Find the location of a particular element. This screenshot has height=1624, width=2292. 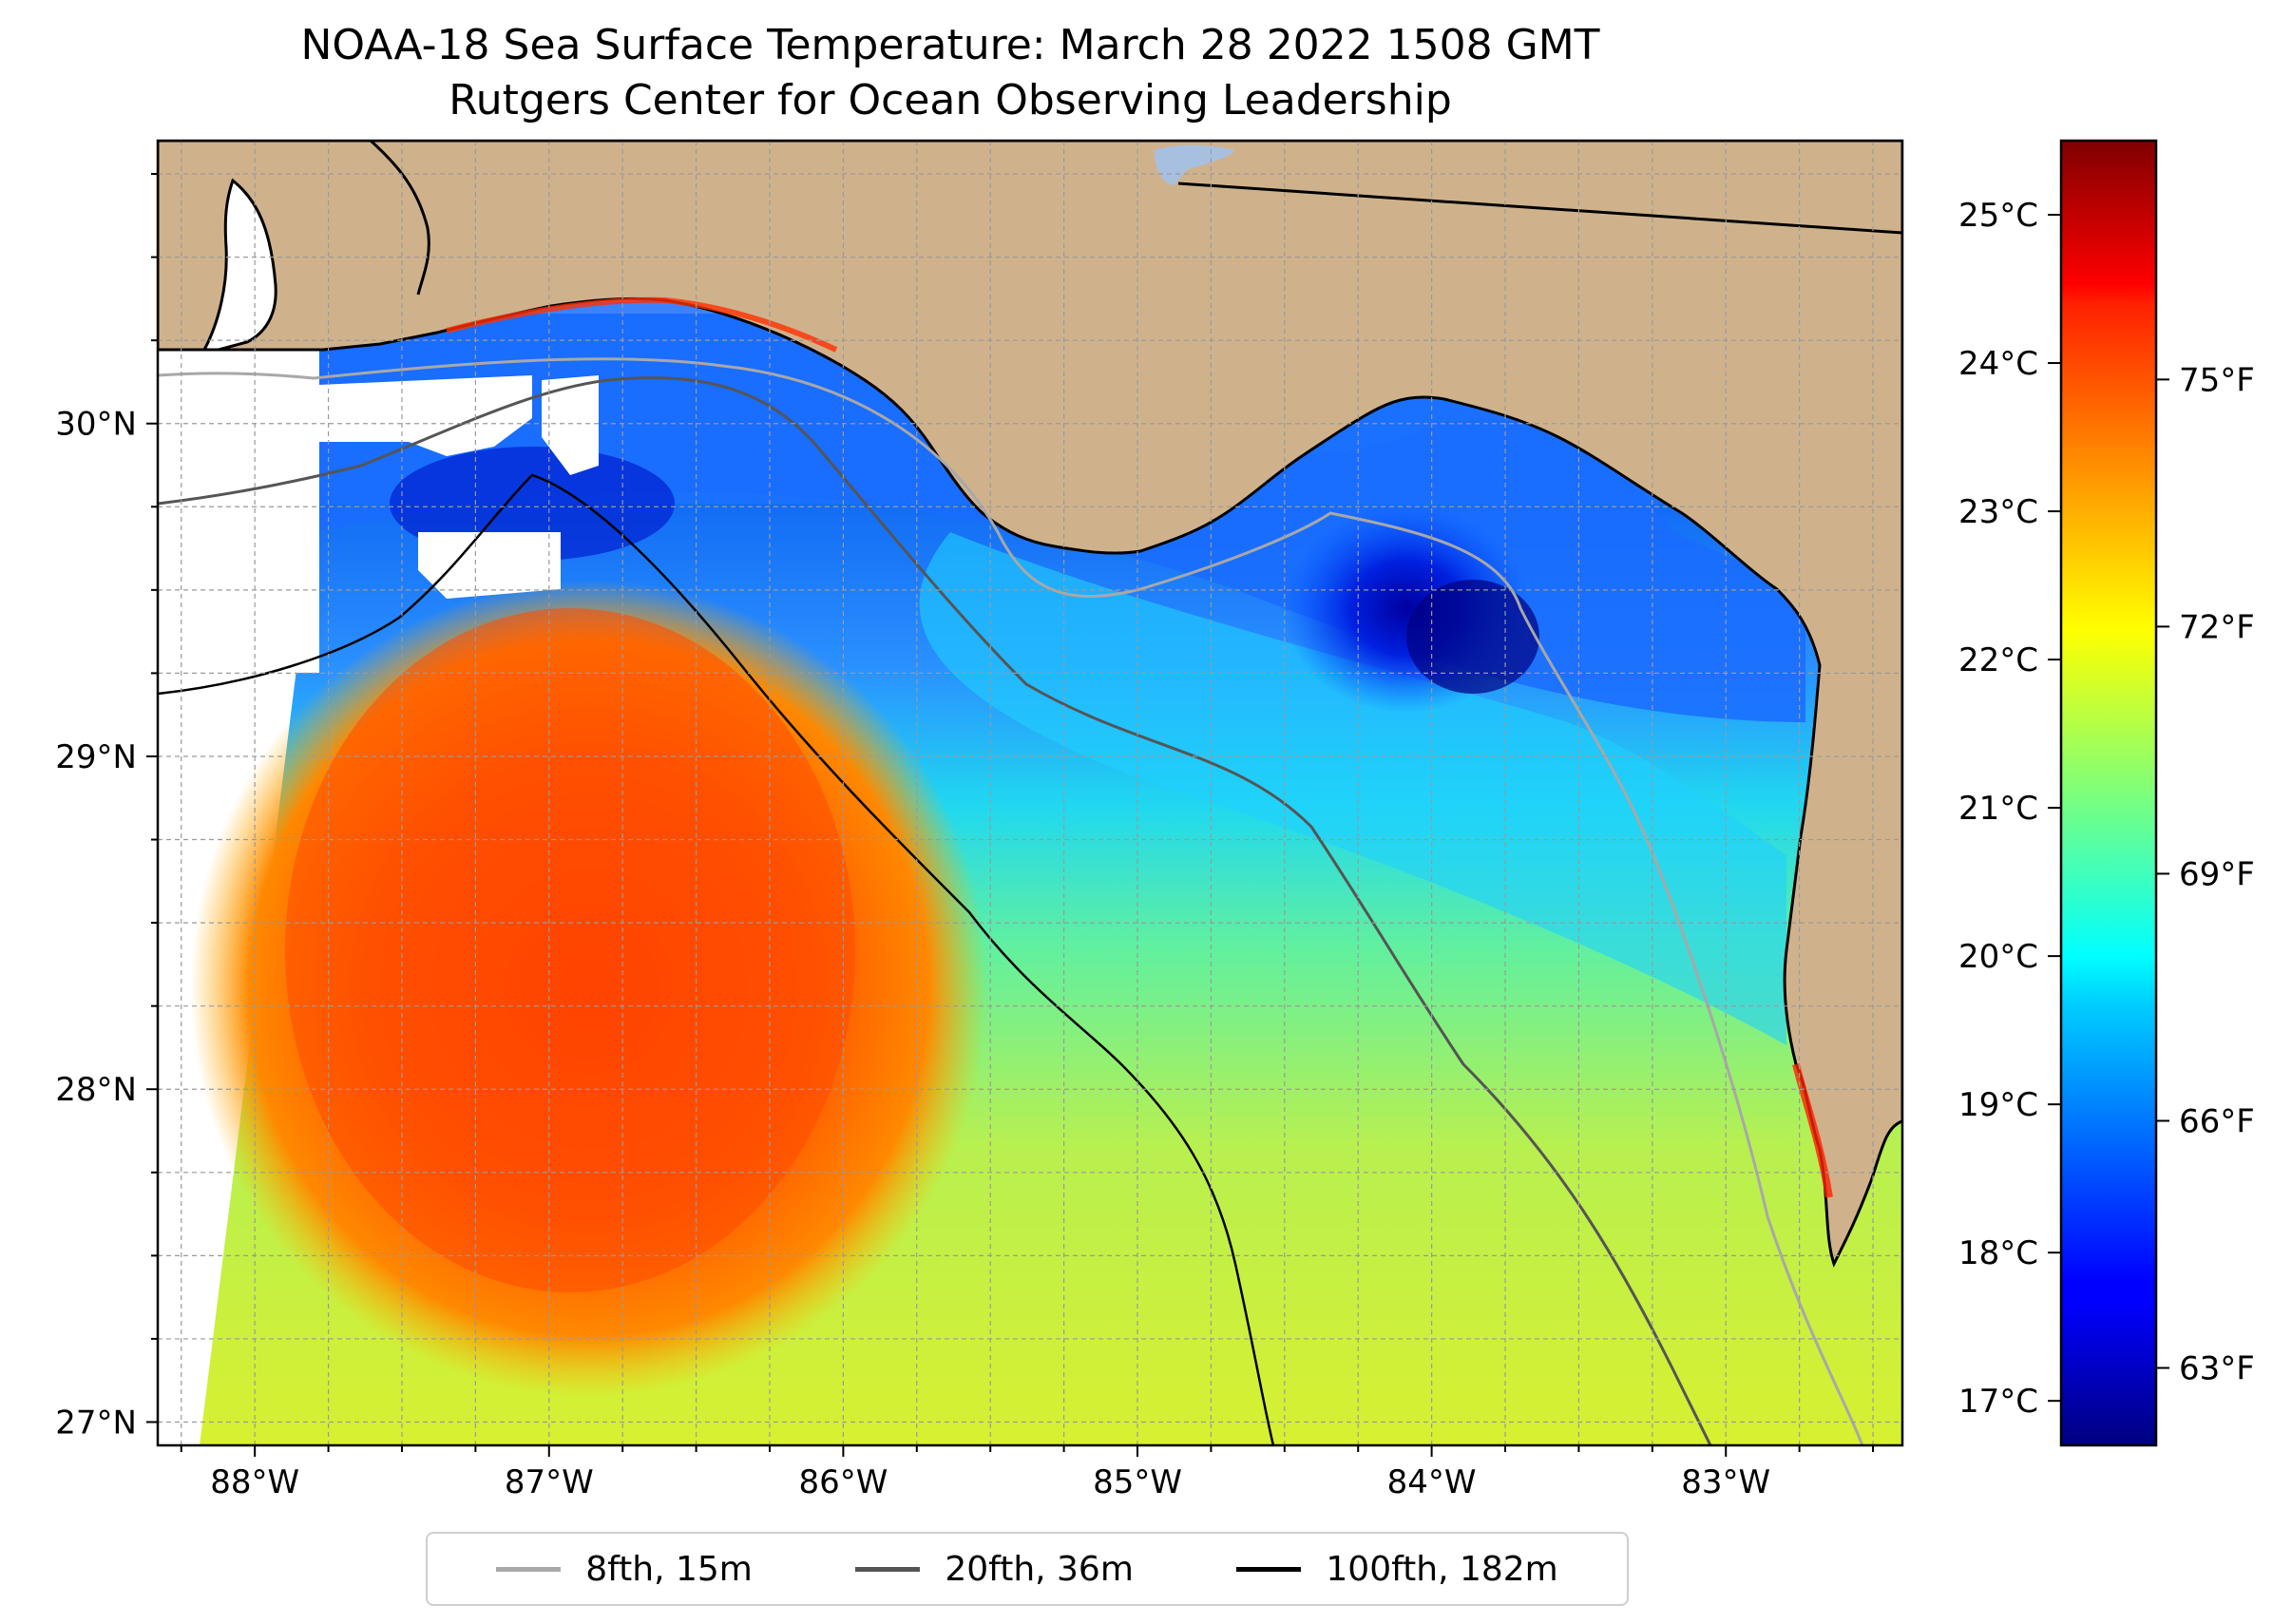

legend-item-20fth: 20fth, 36m is located at coordinates (994, 1569).